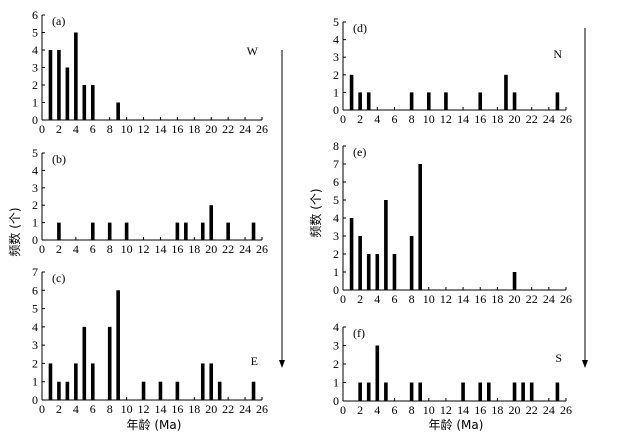  What do you see at coordinates (429, 299) in the screenshot?
I see `x-tick-label-e: 10` at bounding box center [429, 299].